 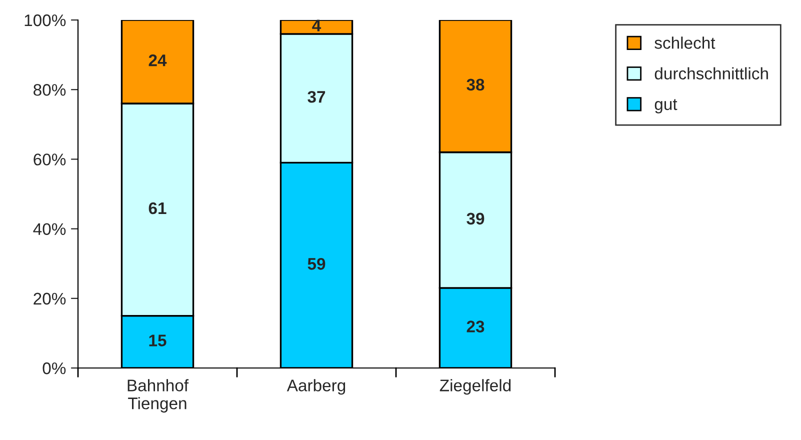 What do you see at coordinates (50, 298) in the screenshot?
I see `y-tick-label: 20%` at bounding box center [50, 298].